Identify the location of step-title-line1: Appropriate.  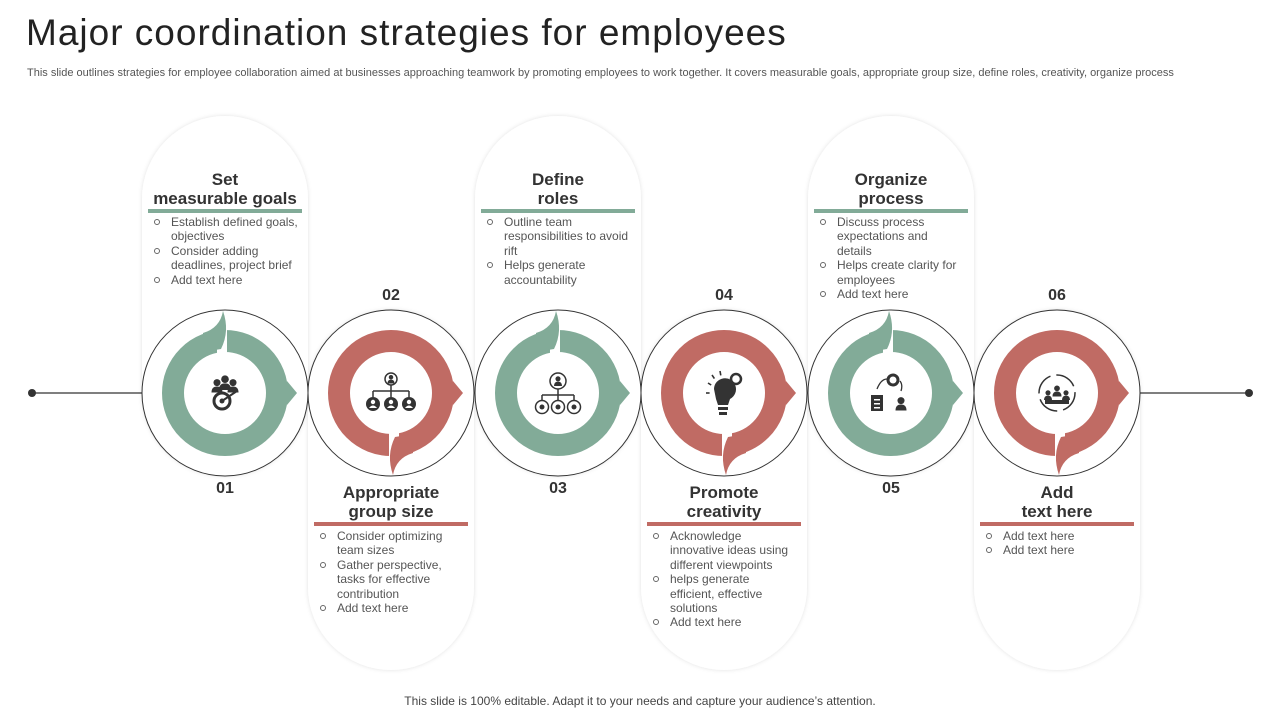
(391, 492).